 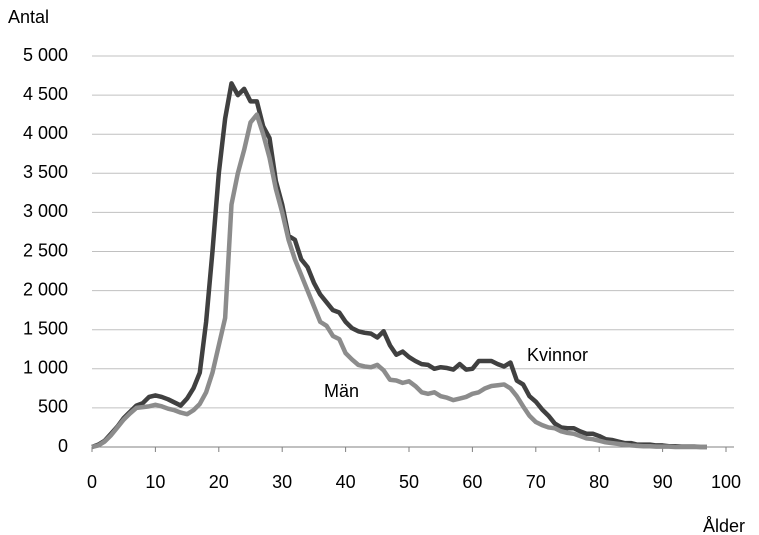 I want to click on y-tick-label: 5 000, so click(x=45, y=55).